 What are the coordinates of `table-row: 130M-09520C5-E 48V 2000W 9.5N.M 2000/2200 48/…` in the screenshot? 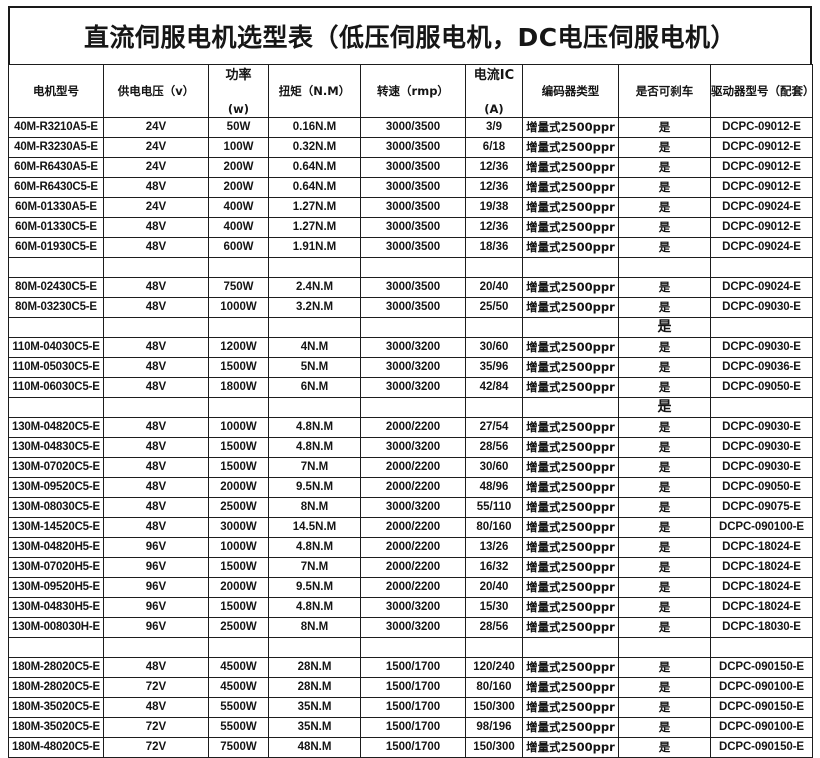 It's located at (410, 487).